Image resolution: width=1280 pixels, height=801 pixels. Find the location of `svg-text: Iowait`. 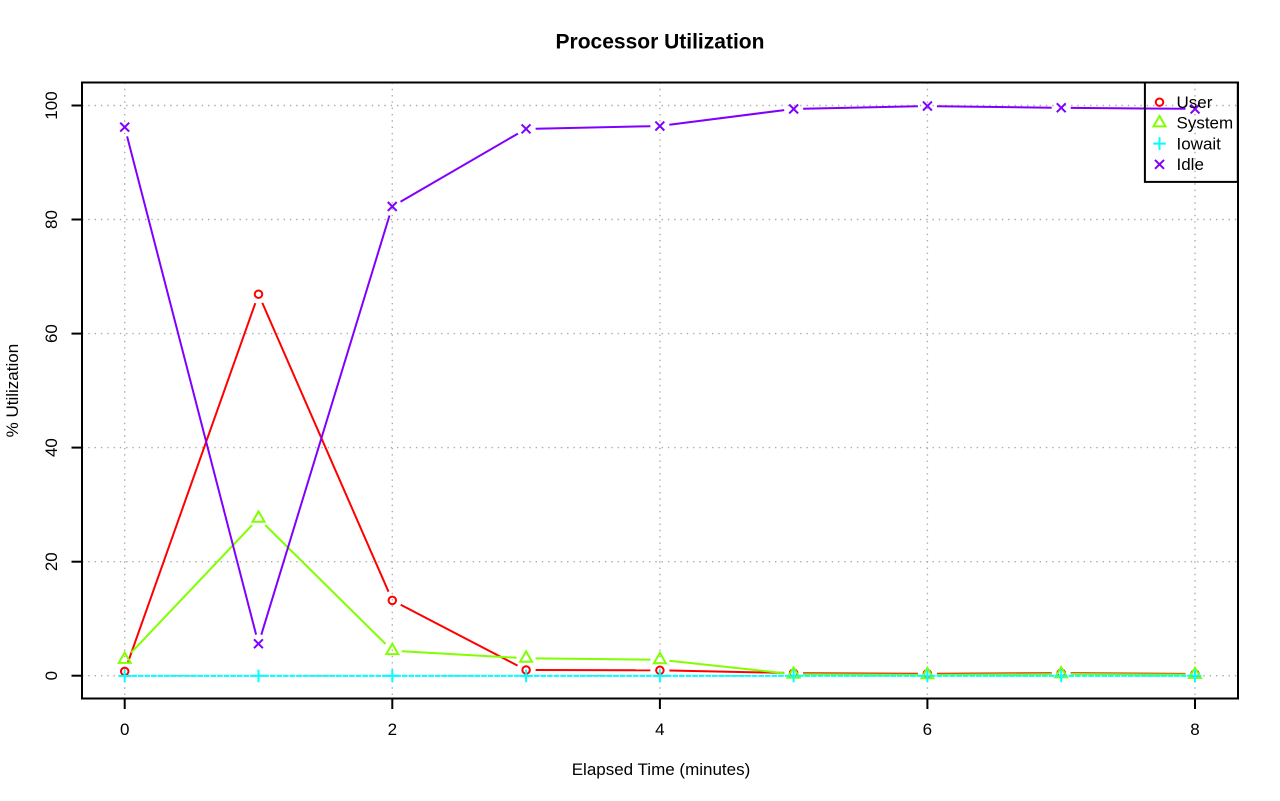

svg-text: Iowait is located at coordinates (1199, 143).